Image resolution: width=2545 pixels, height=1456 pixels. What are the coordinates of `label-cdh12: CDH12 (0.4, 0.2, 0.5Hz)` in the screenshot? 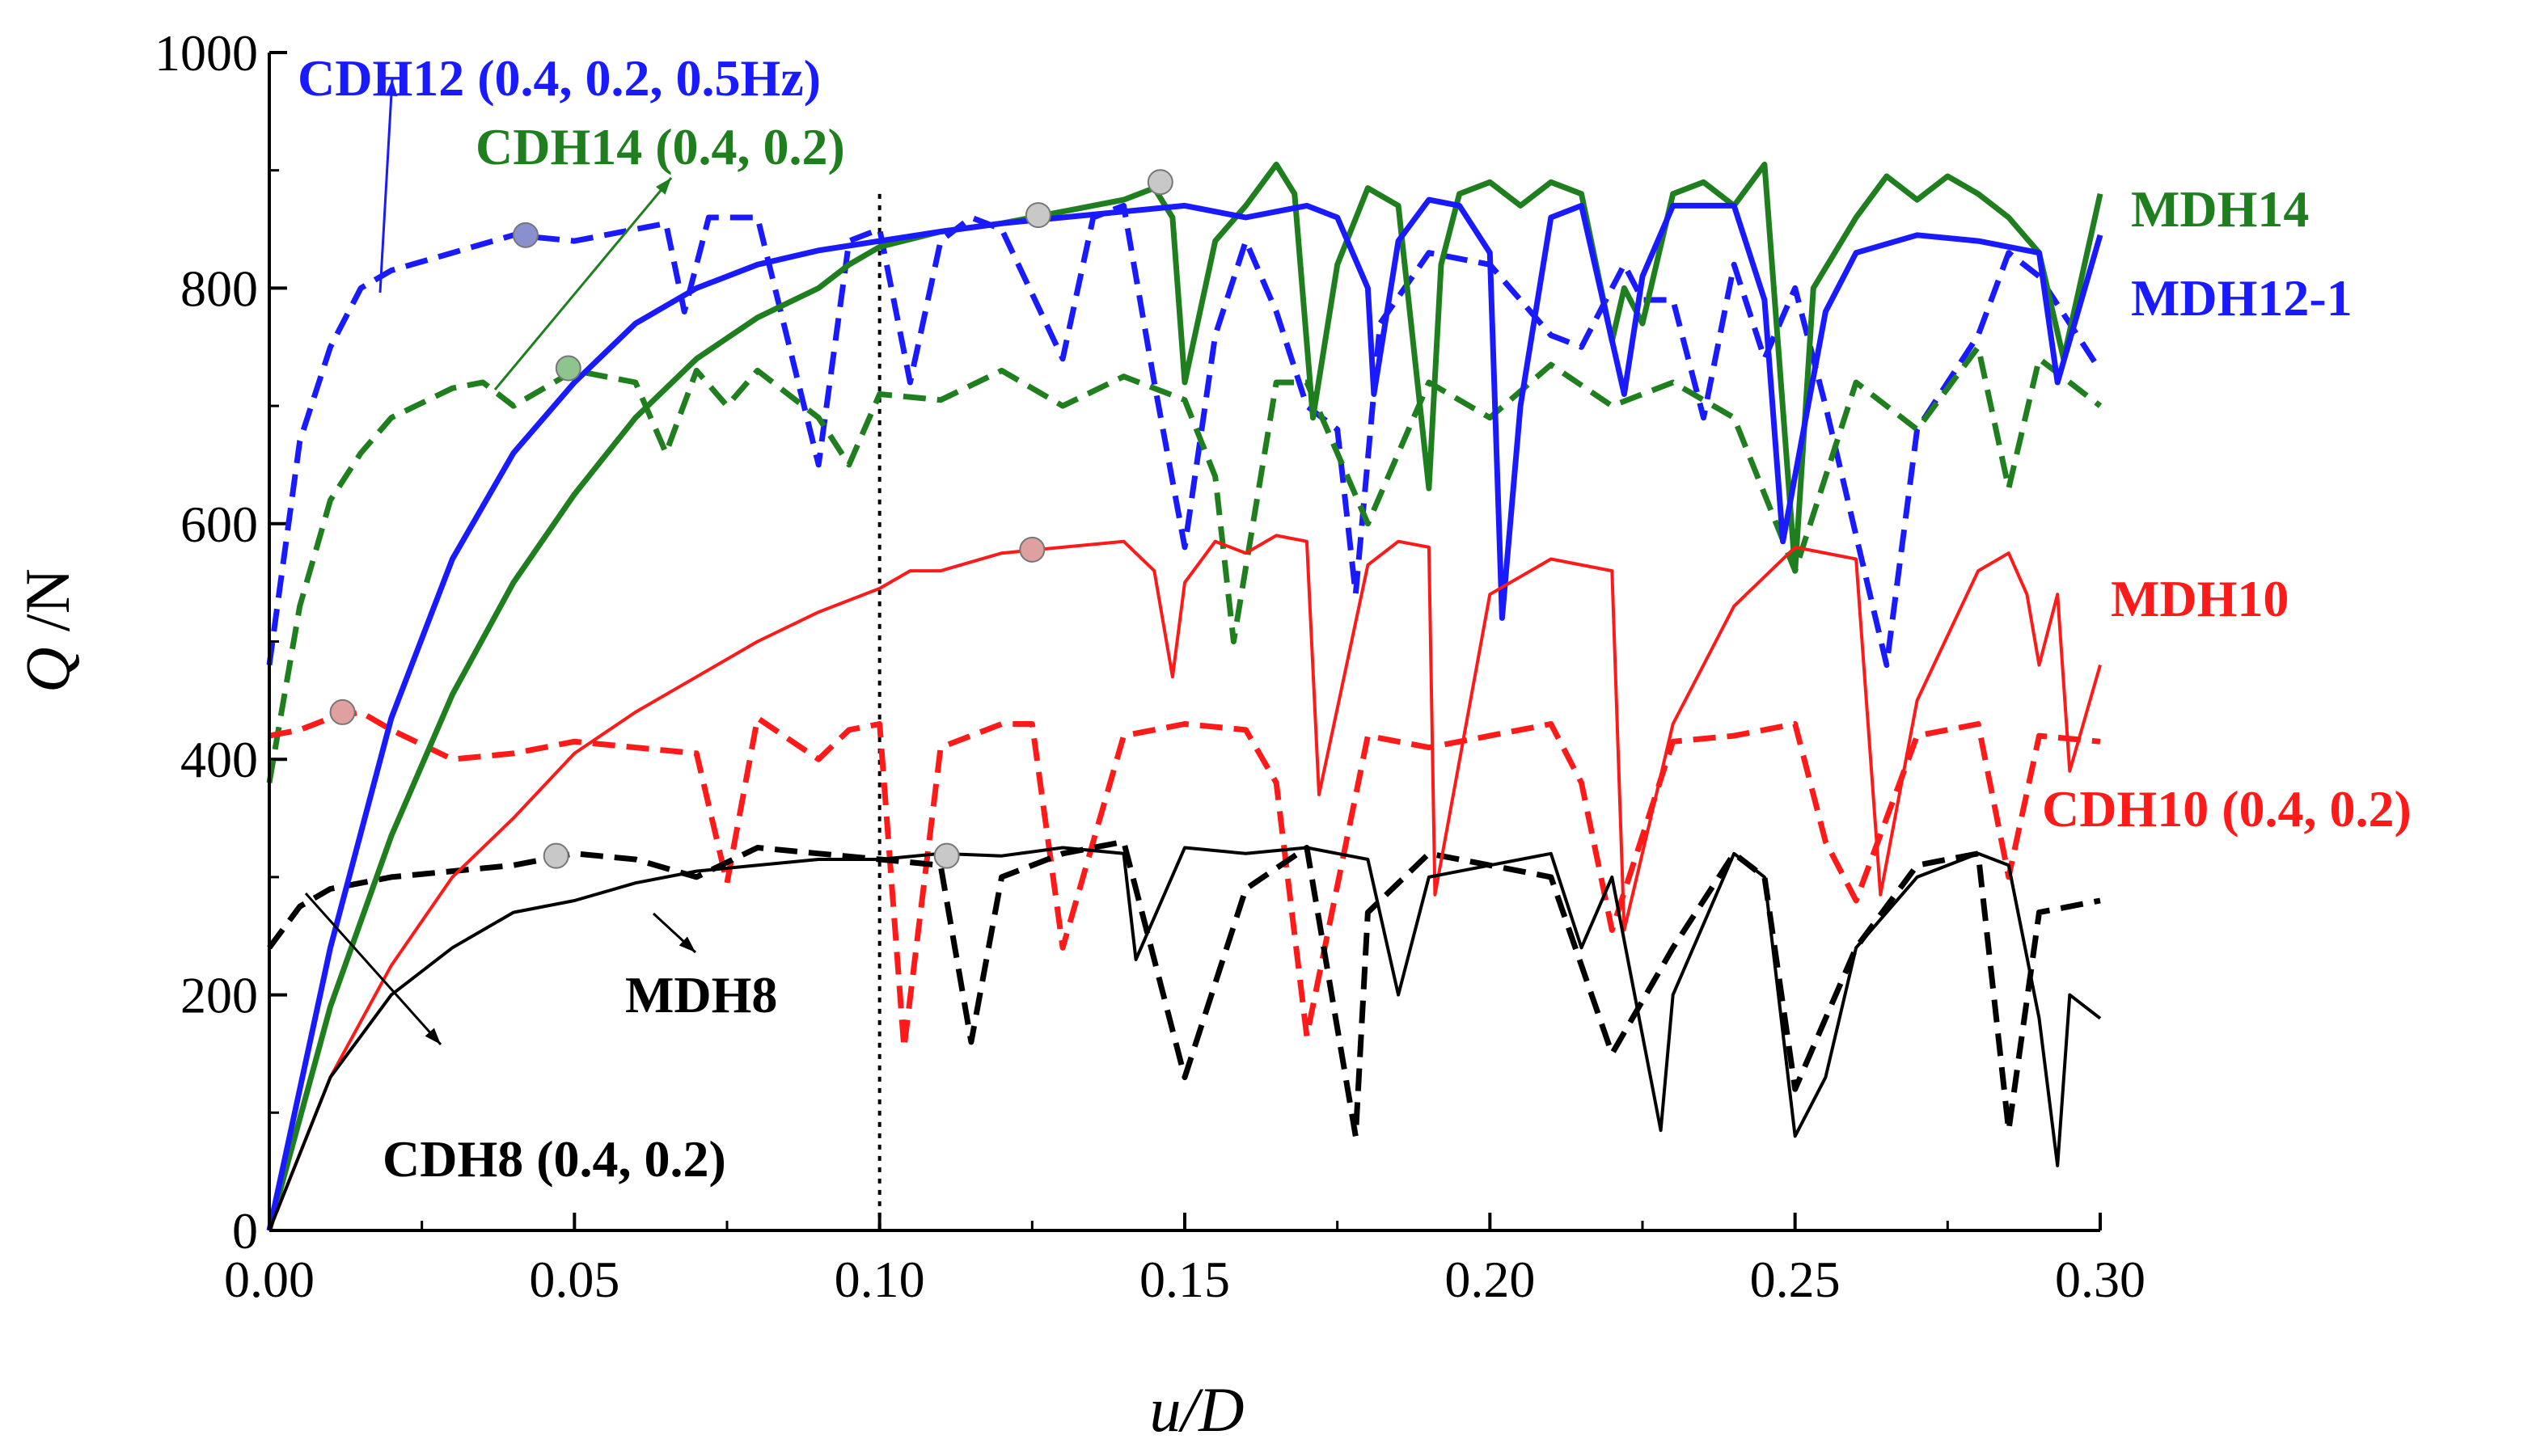 It's located at (559, 78).